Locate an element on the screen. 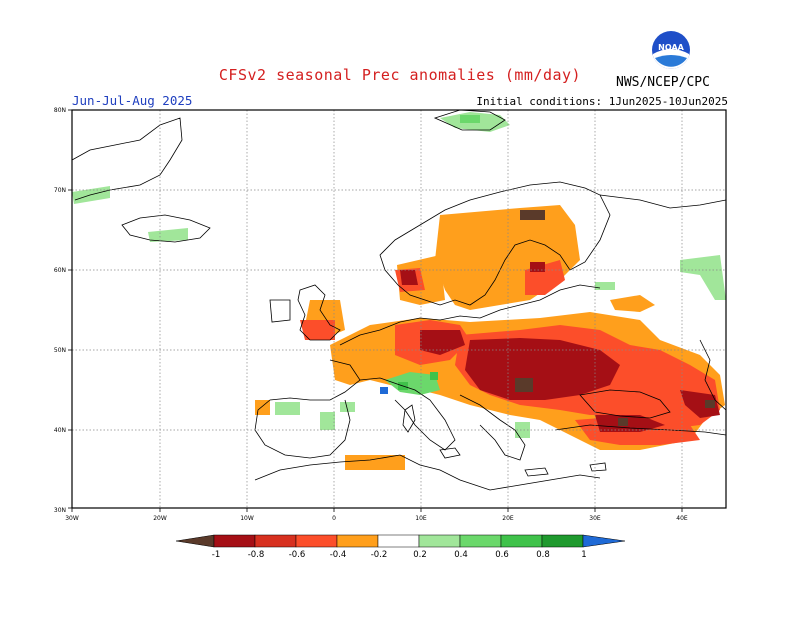 The height and width of the screenshot is (618, 800). colorbar-label: 0.8 is located at coordinates (543, 555).